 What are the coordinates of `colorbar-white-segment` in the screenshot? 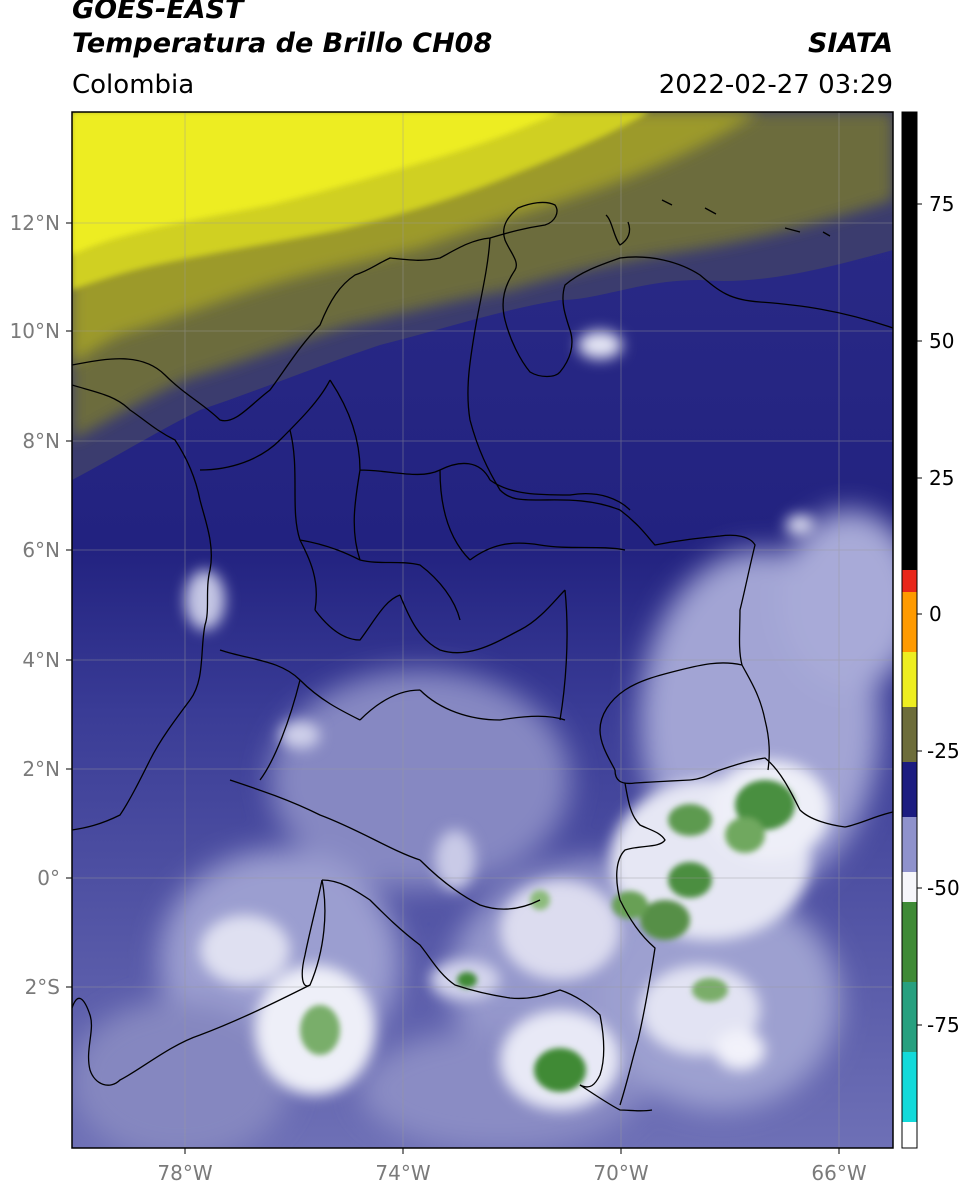 It's located at (909, 887).